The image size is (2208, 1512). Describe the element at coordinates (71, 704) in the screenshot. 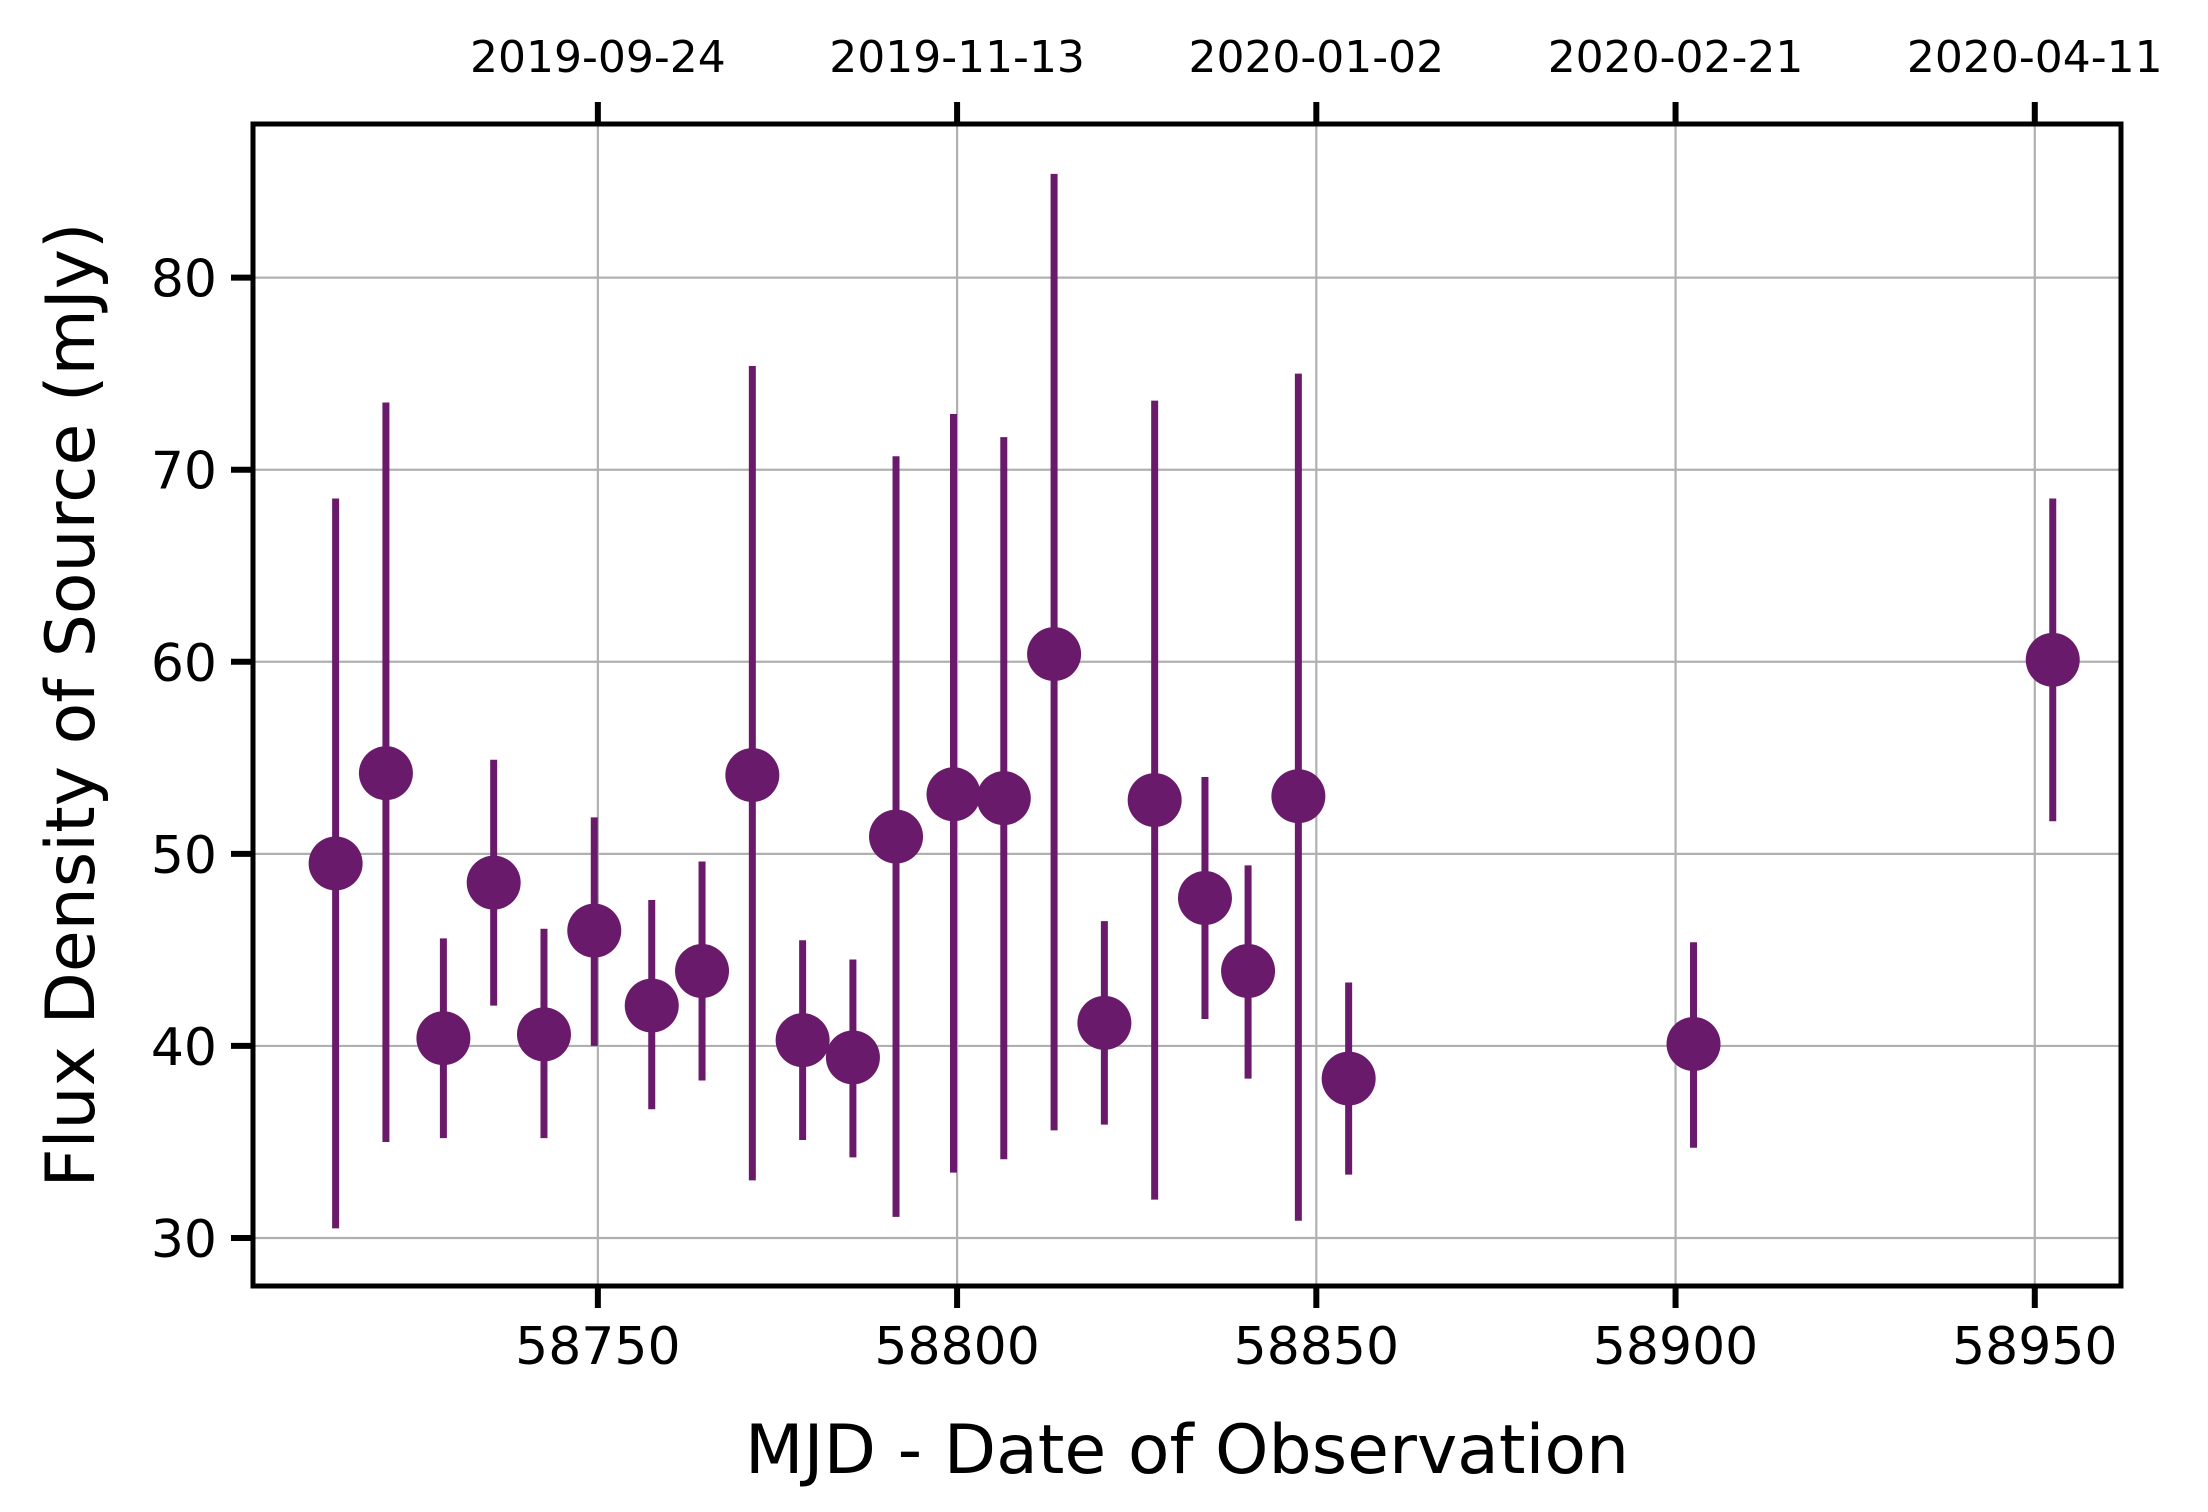

I see `y-axis-title: Flux Density of Source (mJy)` at that location.